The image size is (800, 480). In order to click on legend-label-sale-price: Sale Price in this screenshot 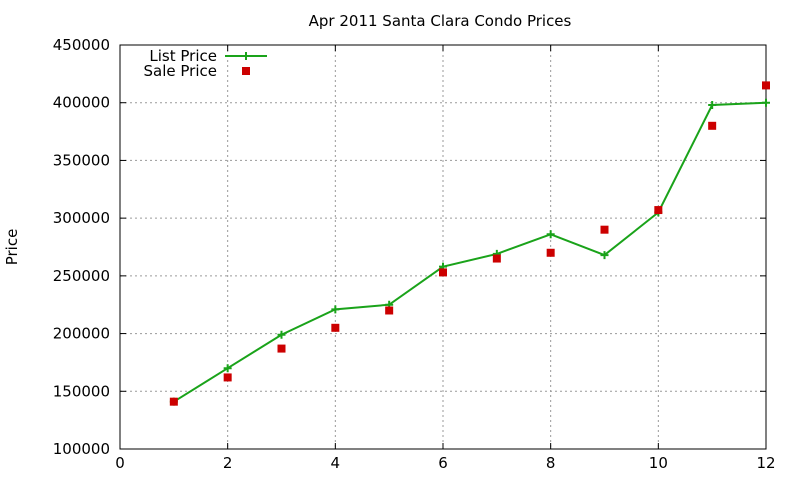, I will do `click(180, 71)`.